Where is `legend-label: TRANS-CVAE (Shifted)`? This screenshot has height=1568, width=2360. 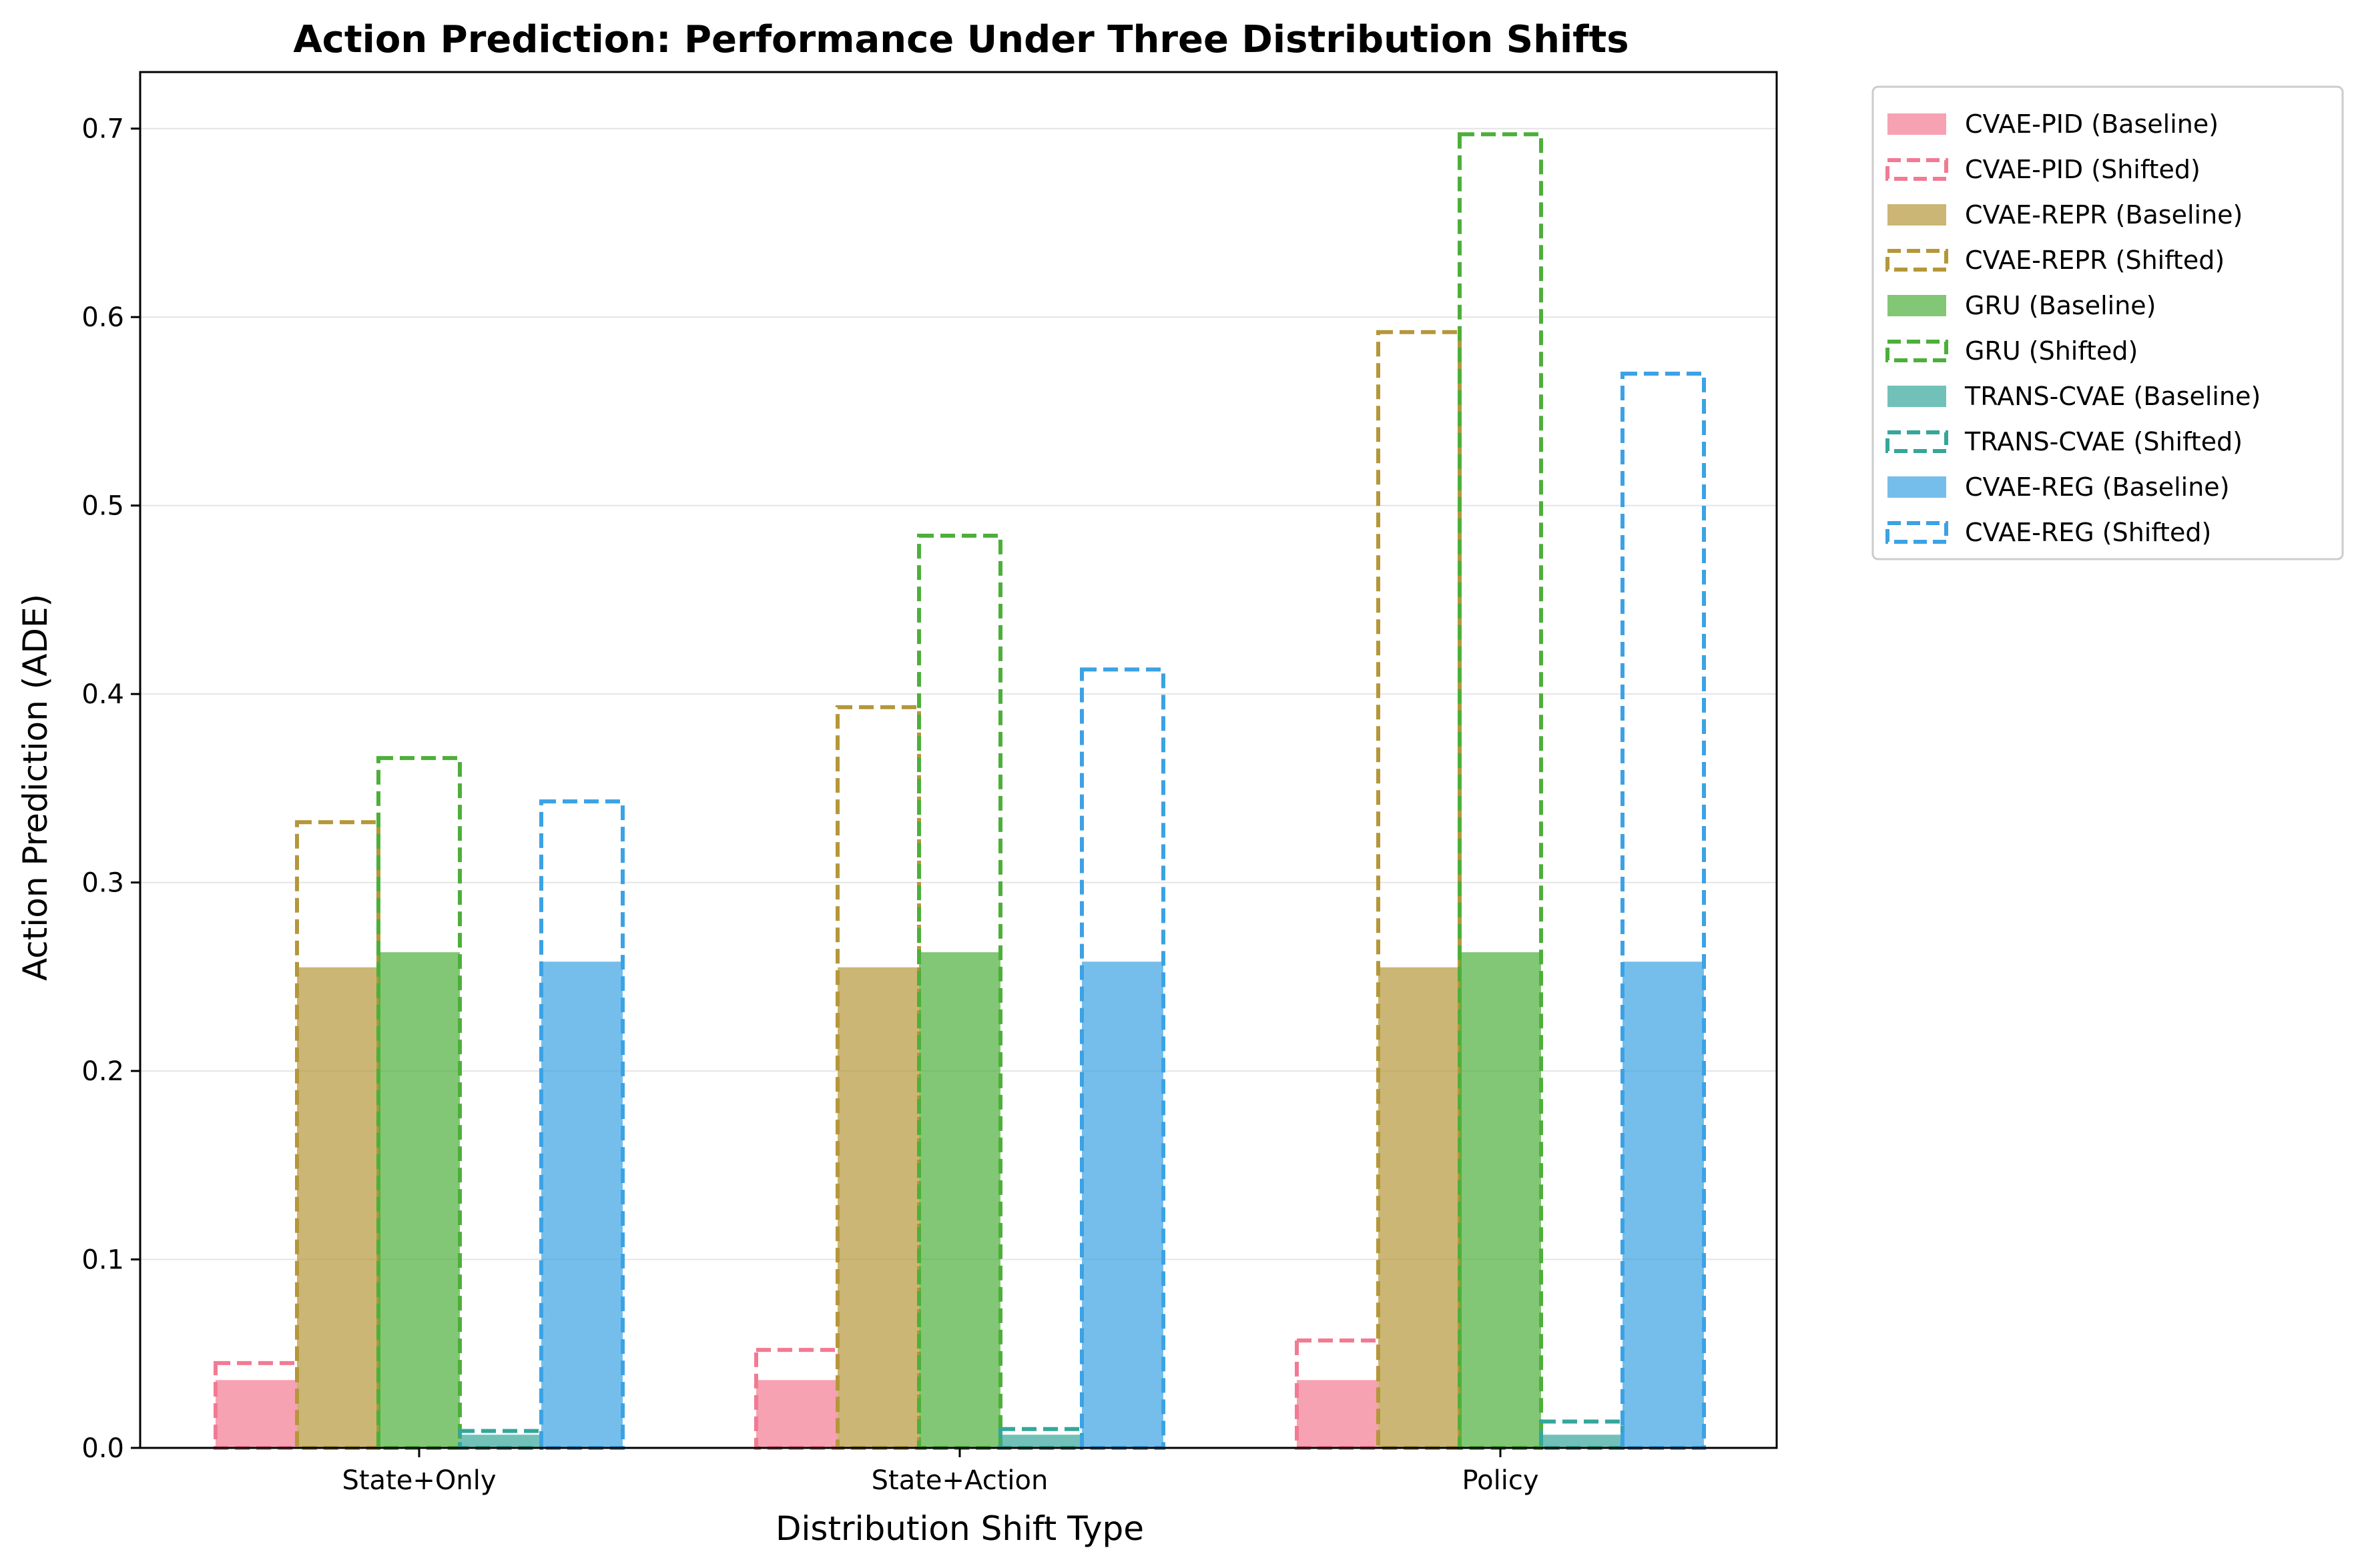 legend-label: TRANS-CVAE (Shifted) is located at coordinates (2103, 441).